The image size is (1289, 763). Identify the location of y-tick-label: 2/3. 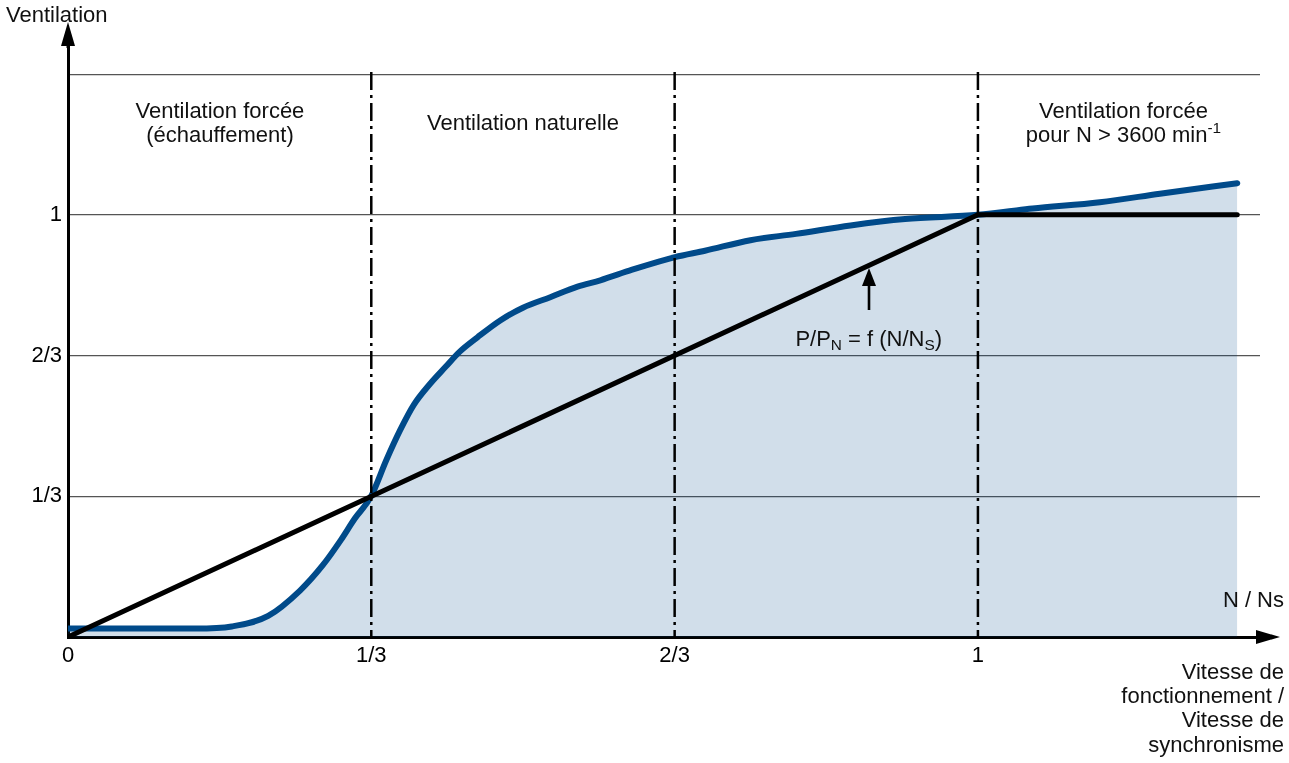
(46, 354).